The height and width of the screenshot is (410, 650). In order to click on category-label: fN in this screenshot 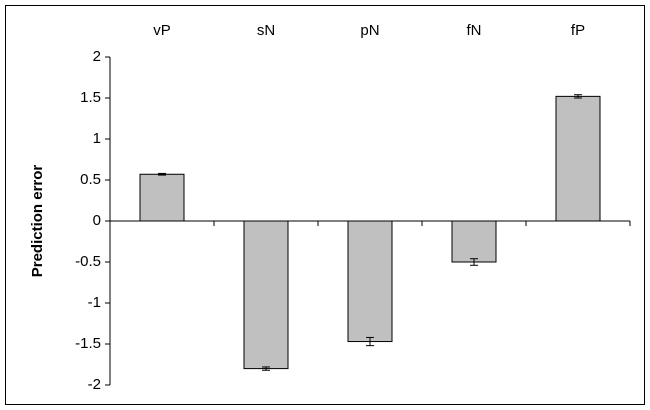, I will do `click(474, 30)`.